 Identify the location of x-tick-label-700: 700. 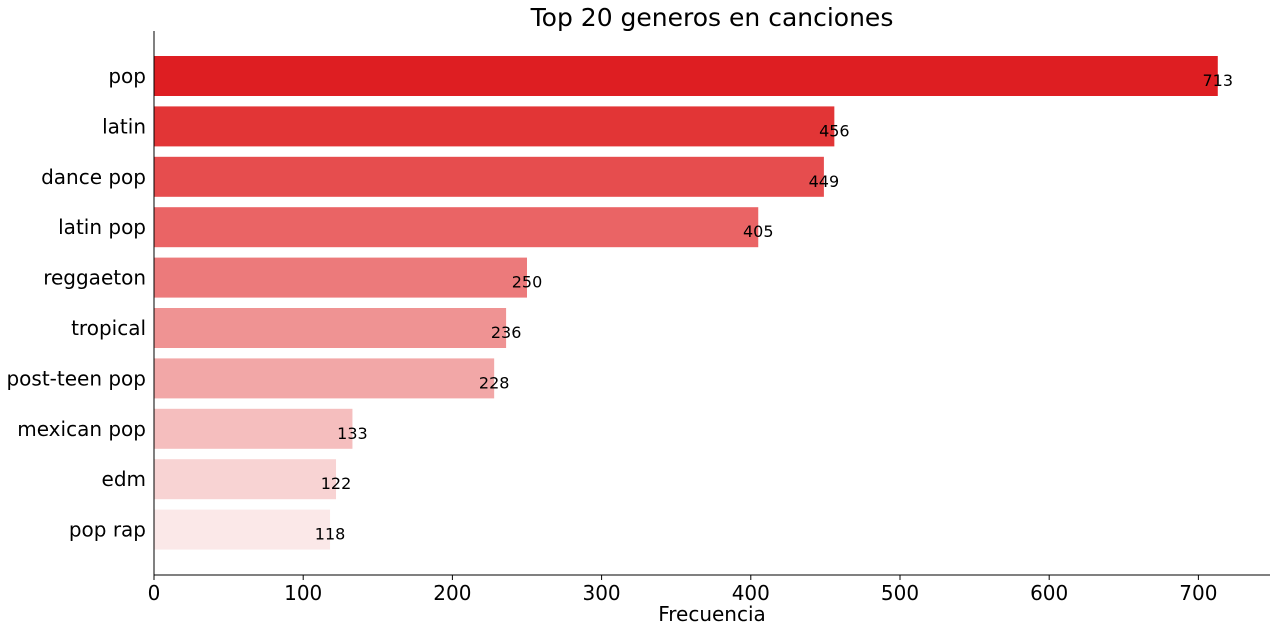
(1198, 593).